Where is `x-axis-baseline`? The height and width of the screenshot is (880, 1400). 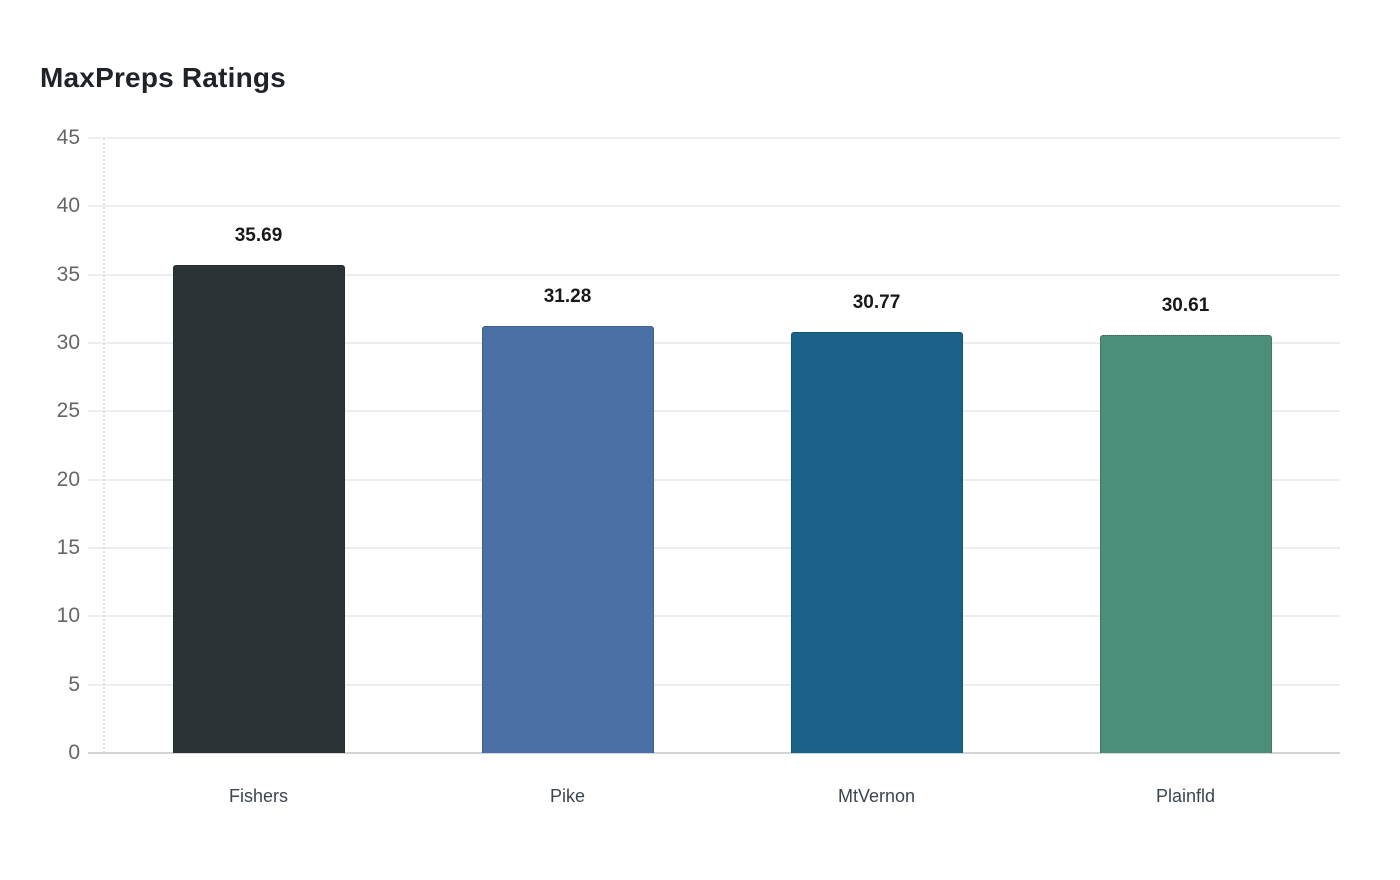
x-axis-baseline is located at coordinates (714, 753).